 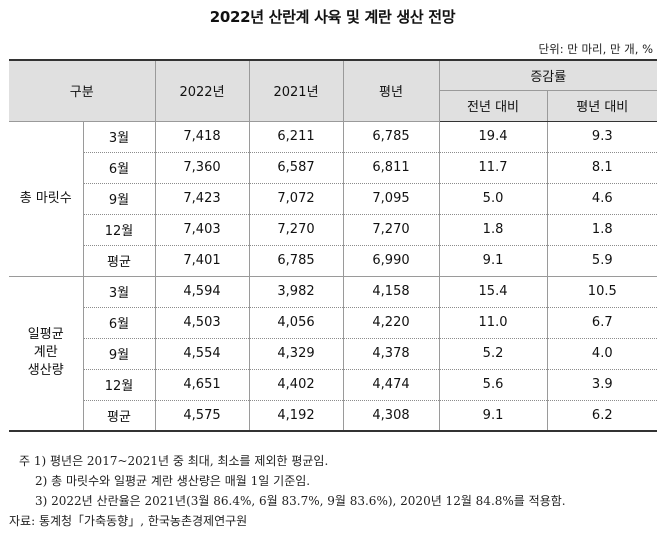 I want to click on change-avg-cell: 1.8, so click(x=602, y=230).